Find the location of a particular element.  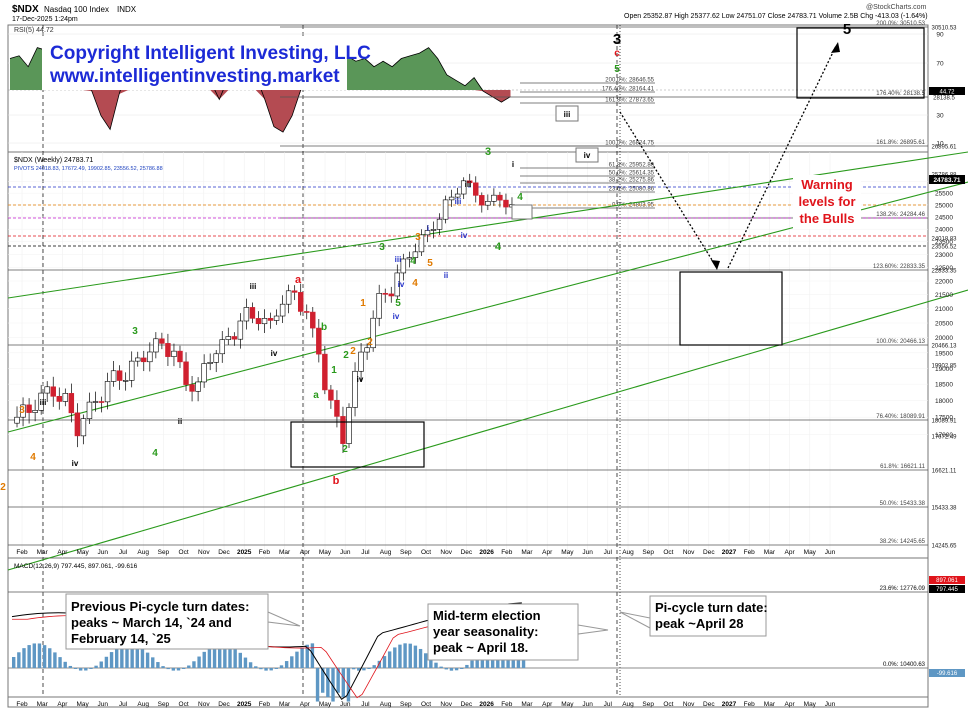

x-tick-label: Sep is located at coordinates (406, 704).